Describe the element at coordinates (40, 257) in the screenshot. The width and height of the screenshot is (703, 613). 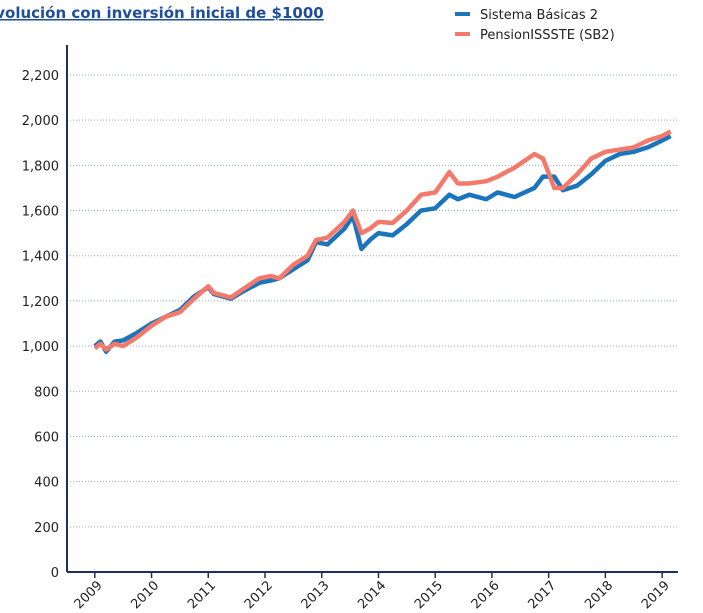
I see `y-tick-label: 1,400` at that location.